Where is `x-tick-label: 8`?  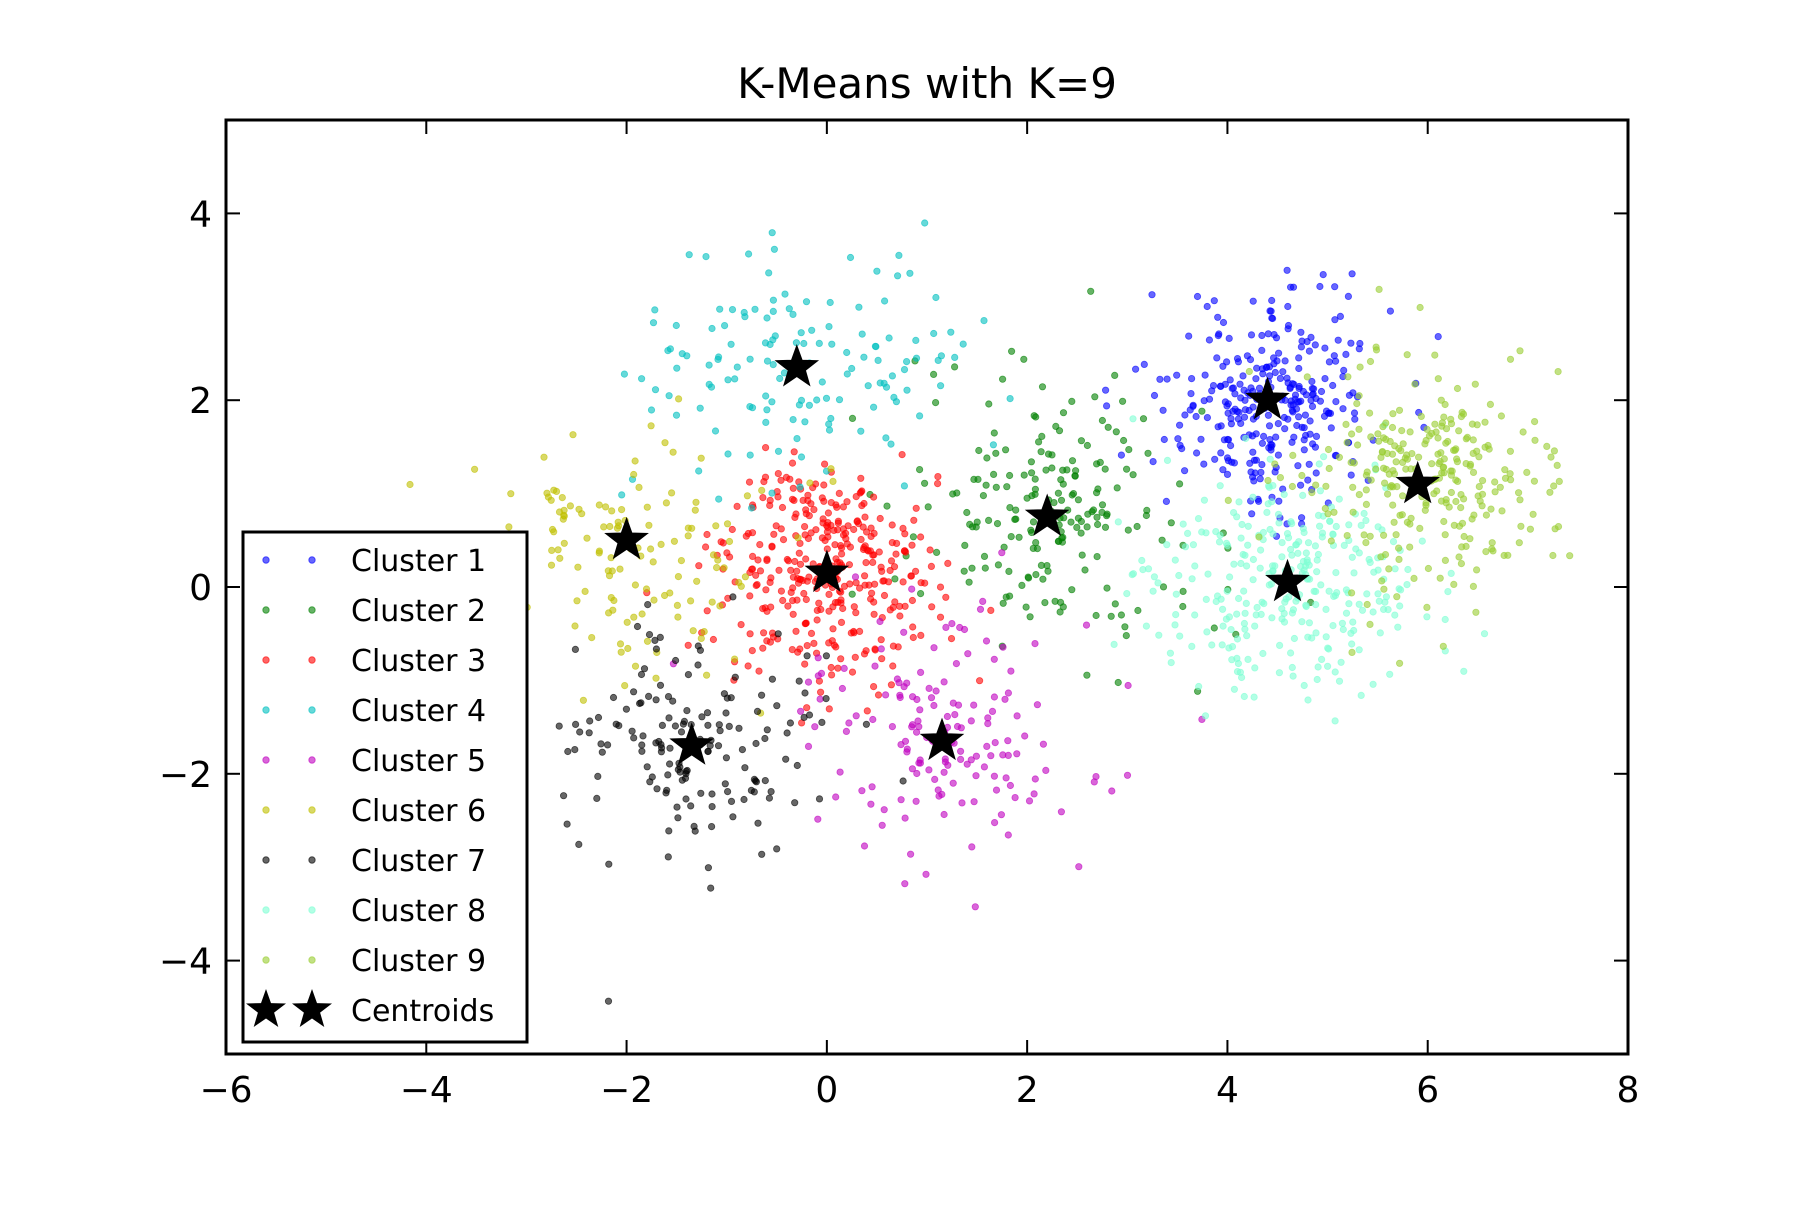 x-tick-label: 8 is located at coordinates (1628, 1090).